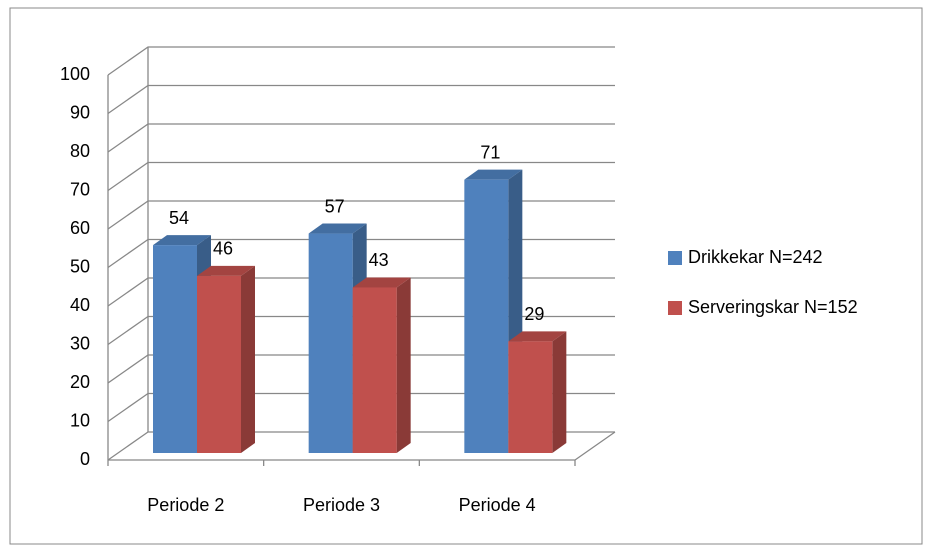 This screenshot has width=927, height=552. Describe the element at coordinates (185, 505) in the screenshot. I see `x-tick-label: Periode 2` at that location.